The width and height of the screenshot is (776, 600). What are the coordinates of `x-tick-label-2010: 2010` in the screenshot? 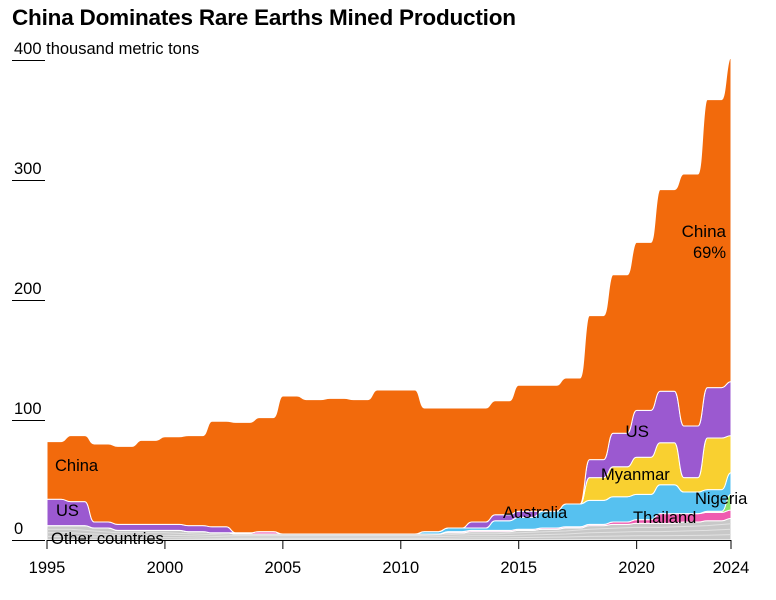 It's located at (400, 568).